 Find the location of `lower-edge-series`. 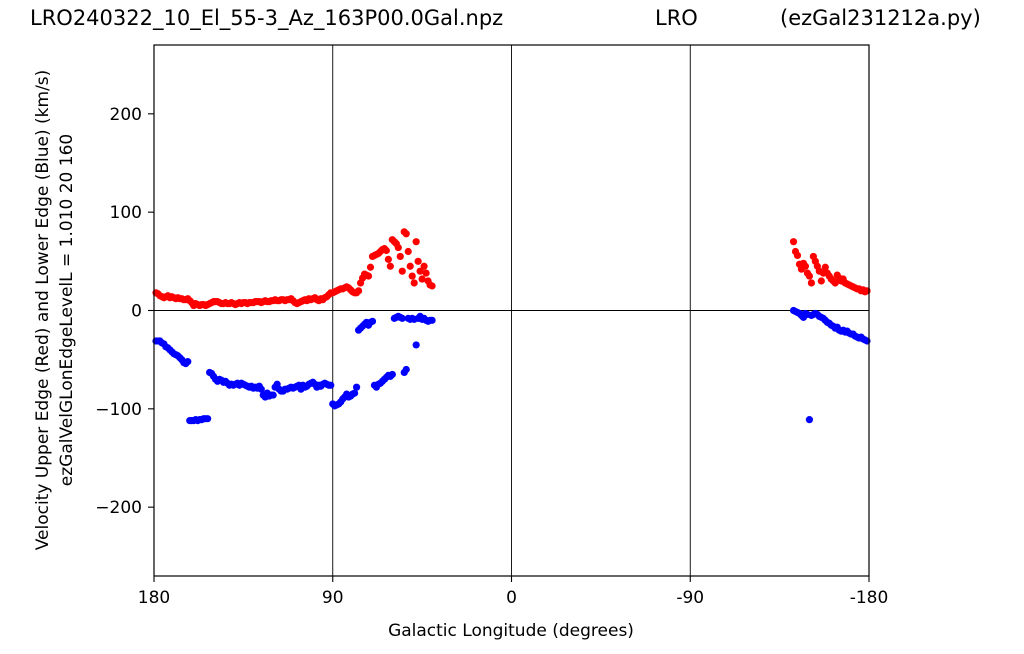

lower-edge-series is located at coordinates (511, 365).